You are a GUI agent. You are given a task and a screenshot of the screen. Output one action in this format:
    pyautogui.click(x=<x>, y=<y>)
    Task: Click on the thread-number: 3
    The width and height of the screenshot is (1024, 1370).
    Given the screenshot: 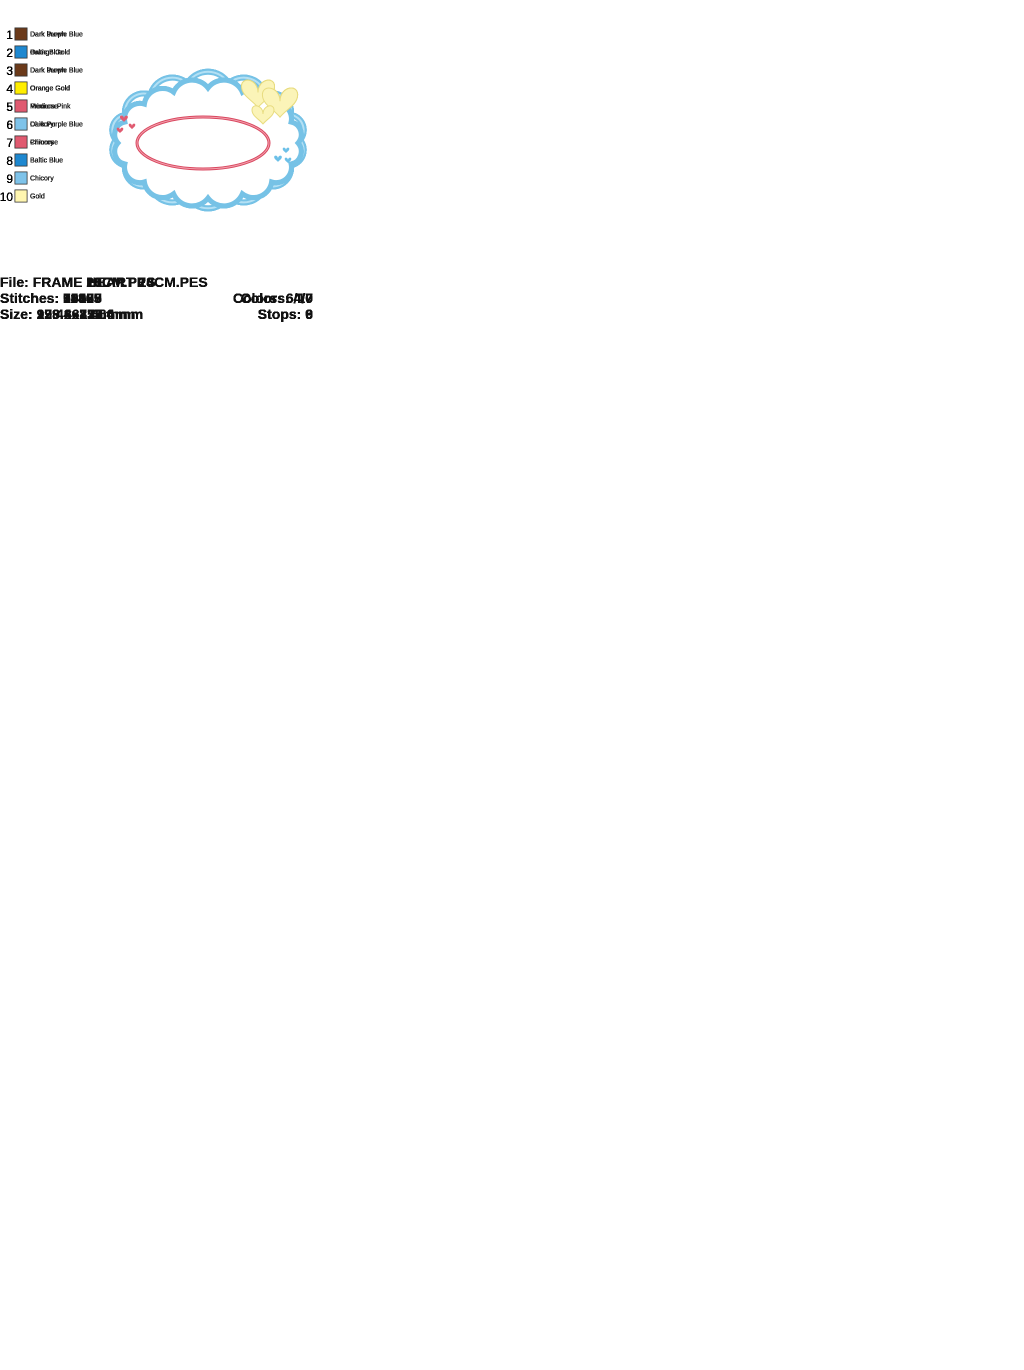 What is the action you would take?
    pyautogui.click(x=9, y=71)
    